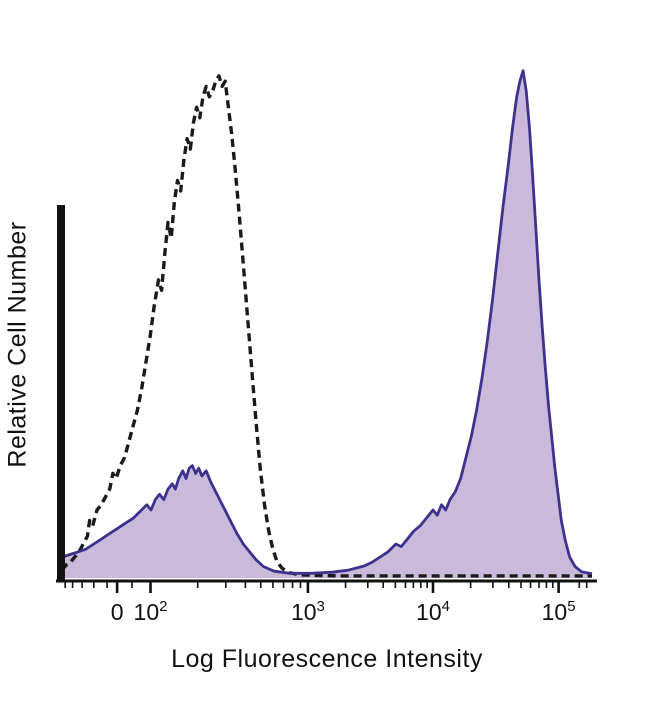 Image resolution: width=650 pixels, height=704 pixels. What do you see at coordinates (559, 611) in the screenshot?
I see `x-tick-label: 10⁵` at bounding box center [559, 611].